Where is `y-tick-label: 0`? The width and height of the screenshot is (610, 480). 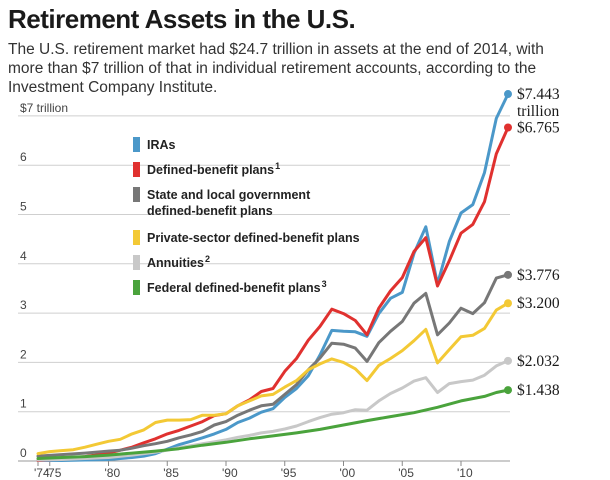
y-tick-label: 0 is located at coordinates (23, 453).